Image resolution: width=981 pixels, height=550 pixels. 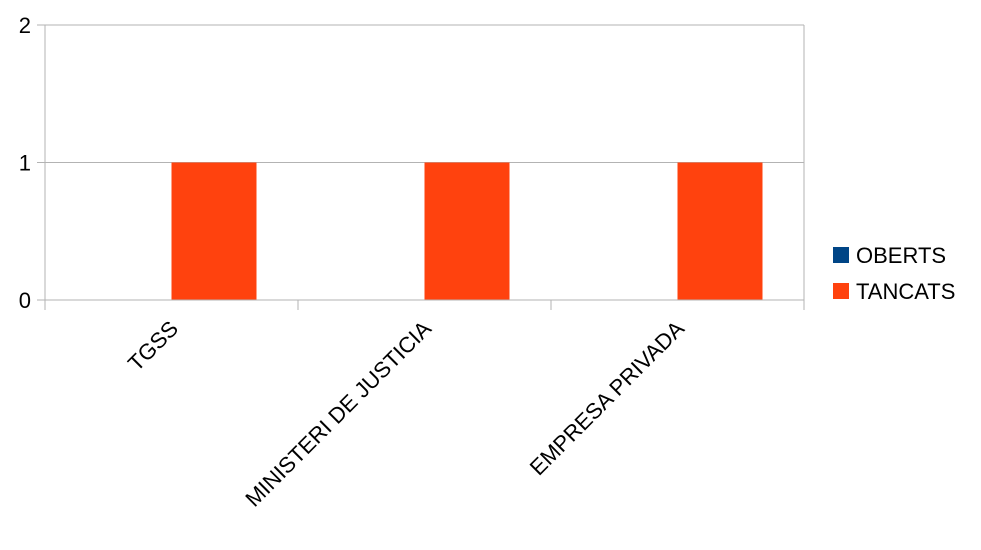 I want to click on legend: OBERTS TANCATS, so click(x=894, y=273).